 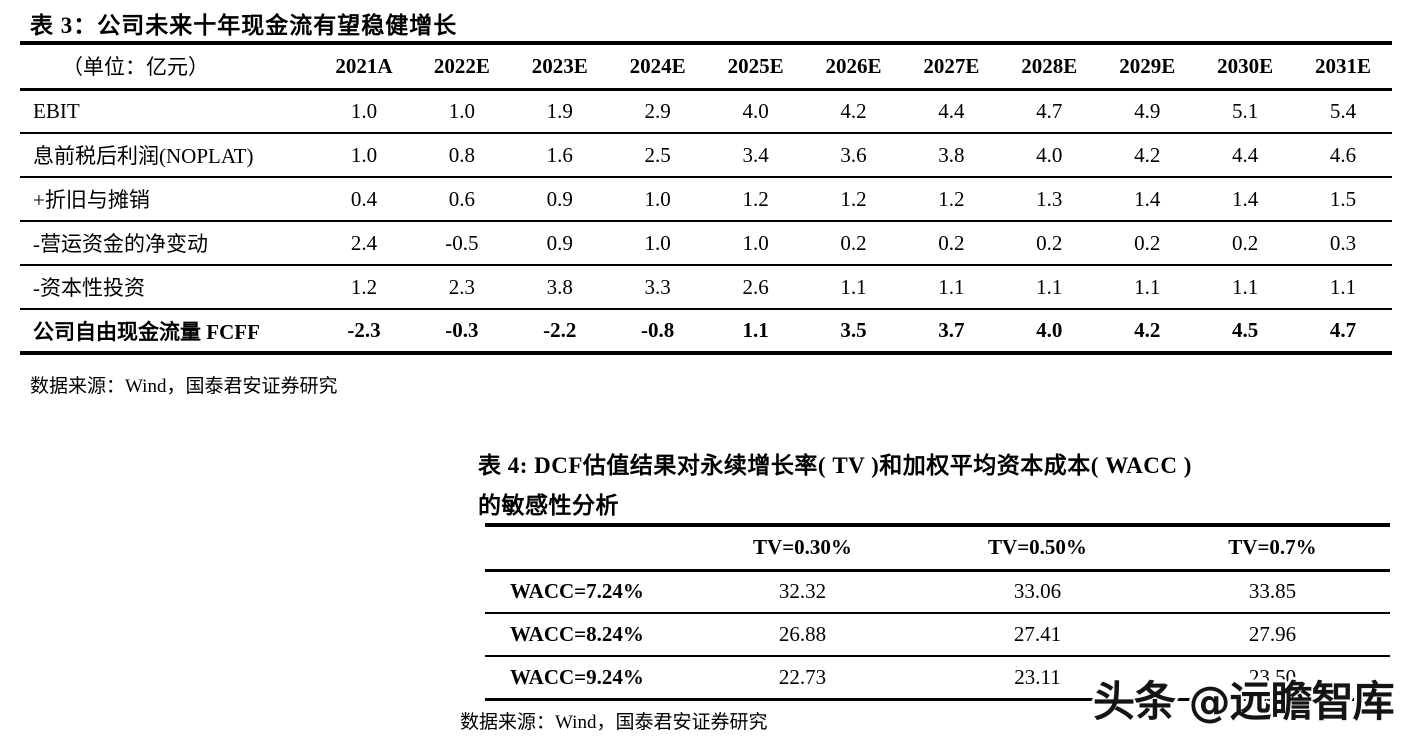 I want to click on table3-title: 表 3：公司未来十年现金流有望稳健增长, so click(x=244, y=25).